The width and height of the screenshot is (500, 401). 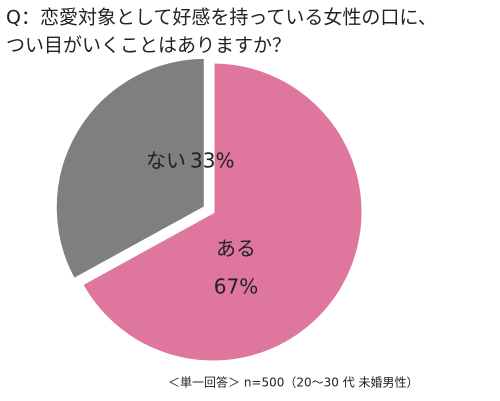 I want to click on chart-title: つい目がいくことはありますか？, so click(x=148, y=46).